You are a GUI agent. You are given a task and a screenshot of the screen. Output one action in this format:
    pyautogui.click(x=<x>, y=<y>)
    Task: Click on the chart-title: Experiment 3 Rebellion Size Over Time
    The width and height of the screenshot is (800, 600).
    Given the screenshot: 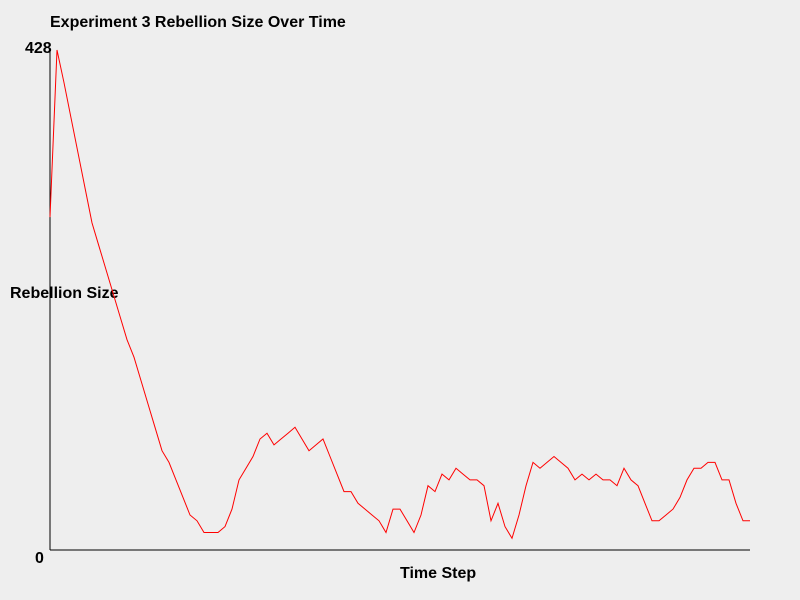 What is the action you would take?
    pyautogui.click(x=198, y=22)
    